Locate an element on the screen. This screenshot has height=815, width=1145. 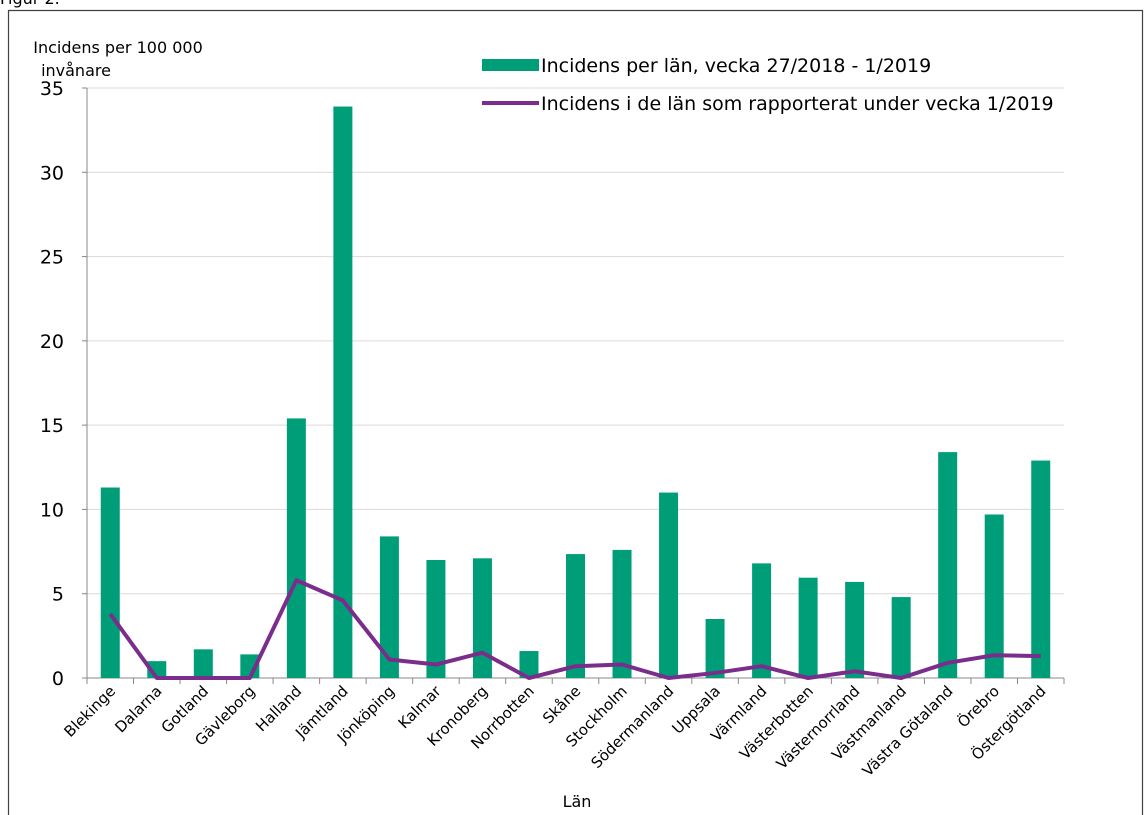
legend-swatch-bars is located at coordinates (510, 65).